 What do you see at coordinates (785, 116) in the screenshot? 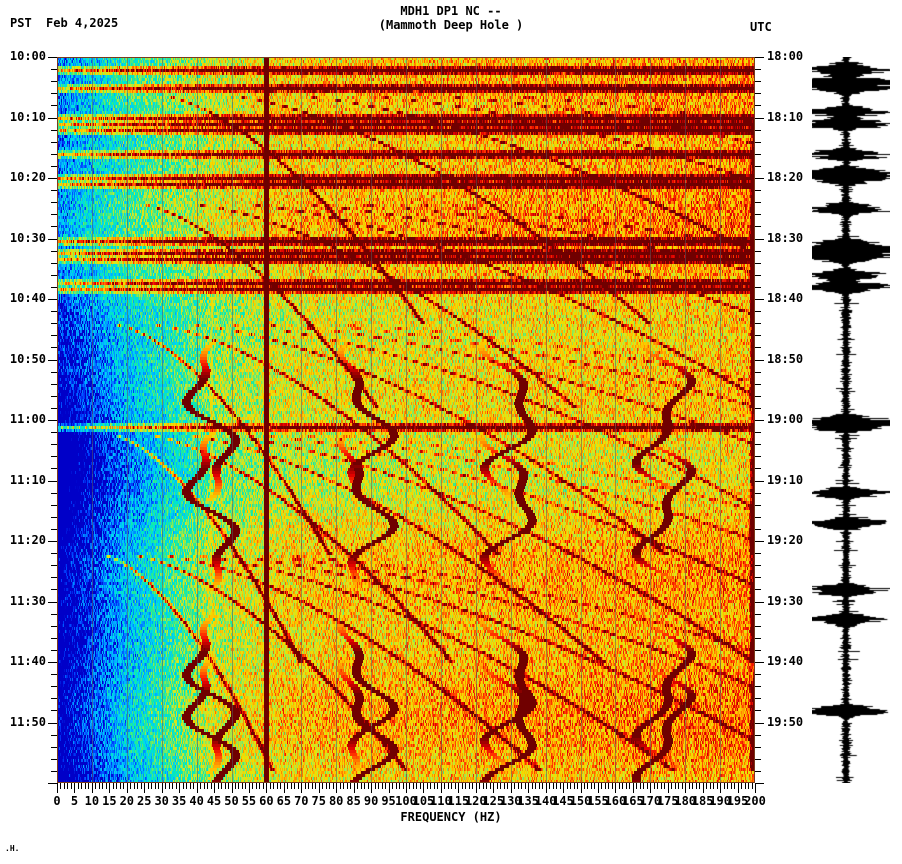
I see `right-time-label: 18:10` at bounding box center [785, 116].